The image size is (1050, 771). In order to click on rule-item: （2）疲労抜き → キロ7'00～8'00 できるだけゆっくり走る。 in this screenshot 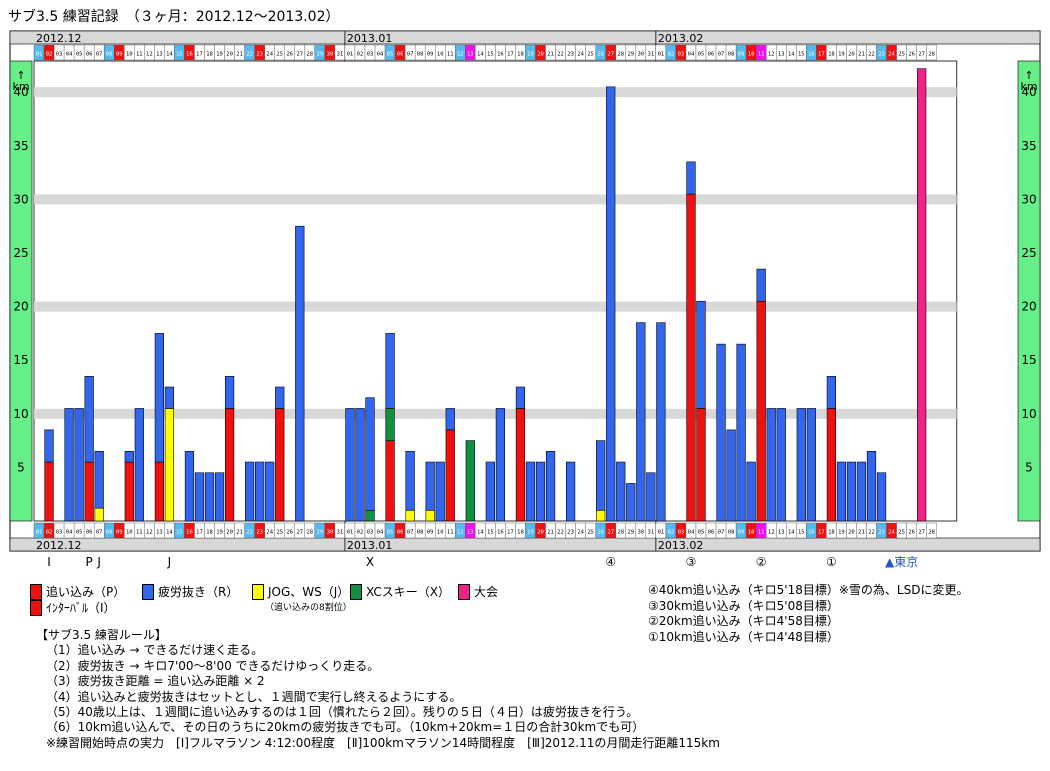, I will do `click(213, 665)`.